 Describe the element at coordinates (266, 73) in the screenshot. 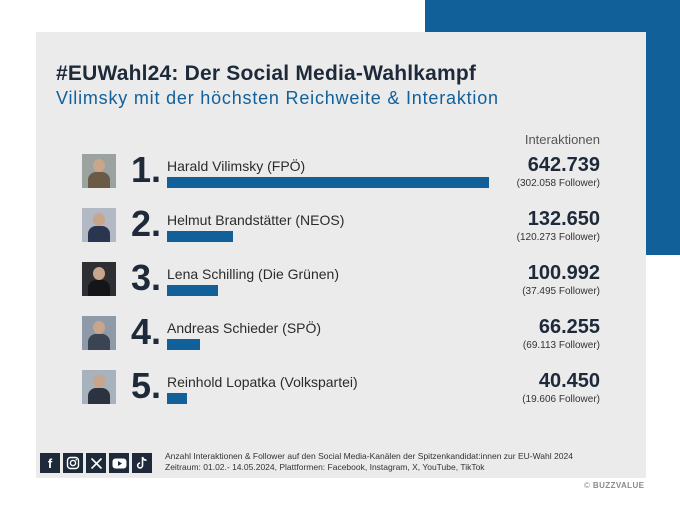

I see `page-title: #EUWahl24: Der Social Media-Wahlkampf` at that location.